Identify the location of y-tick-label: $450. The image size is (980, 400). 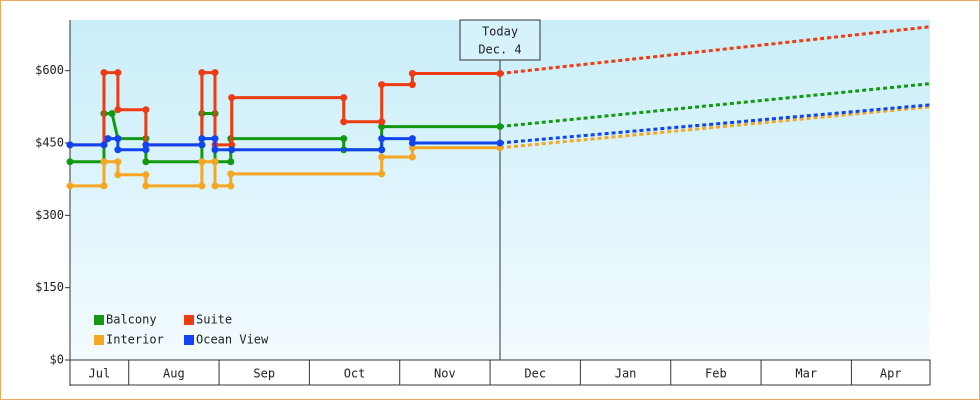
(49, 142).